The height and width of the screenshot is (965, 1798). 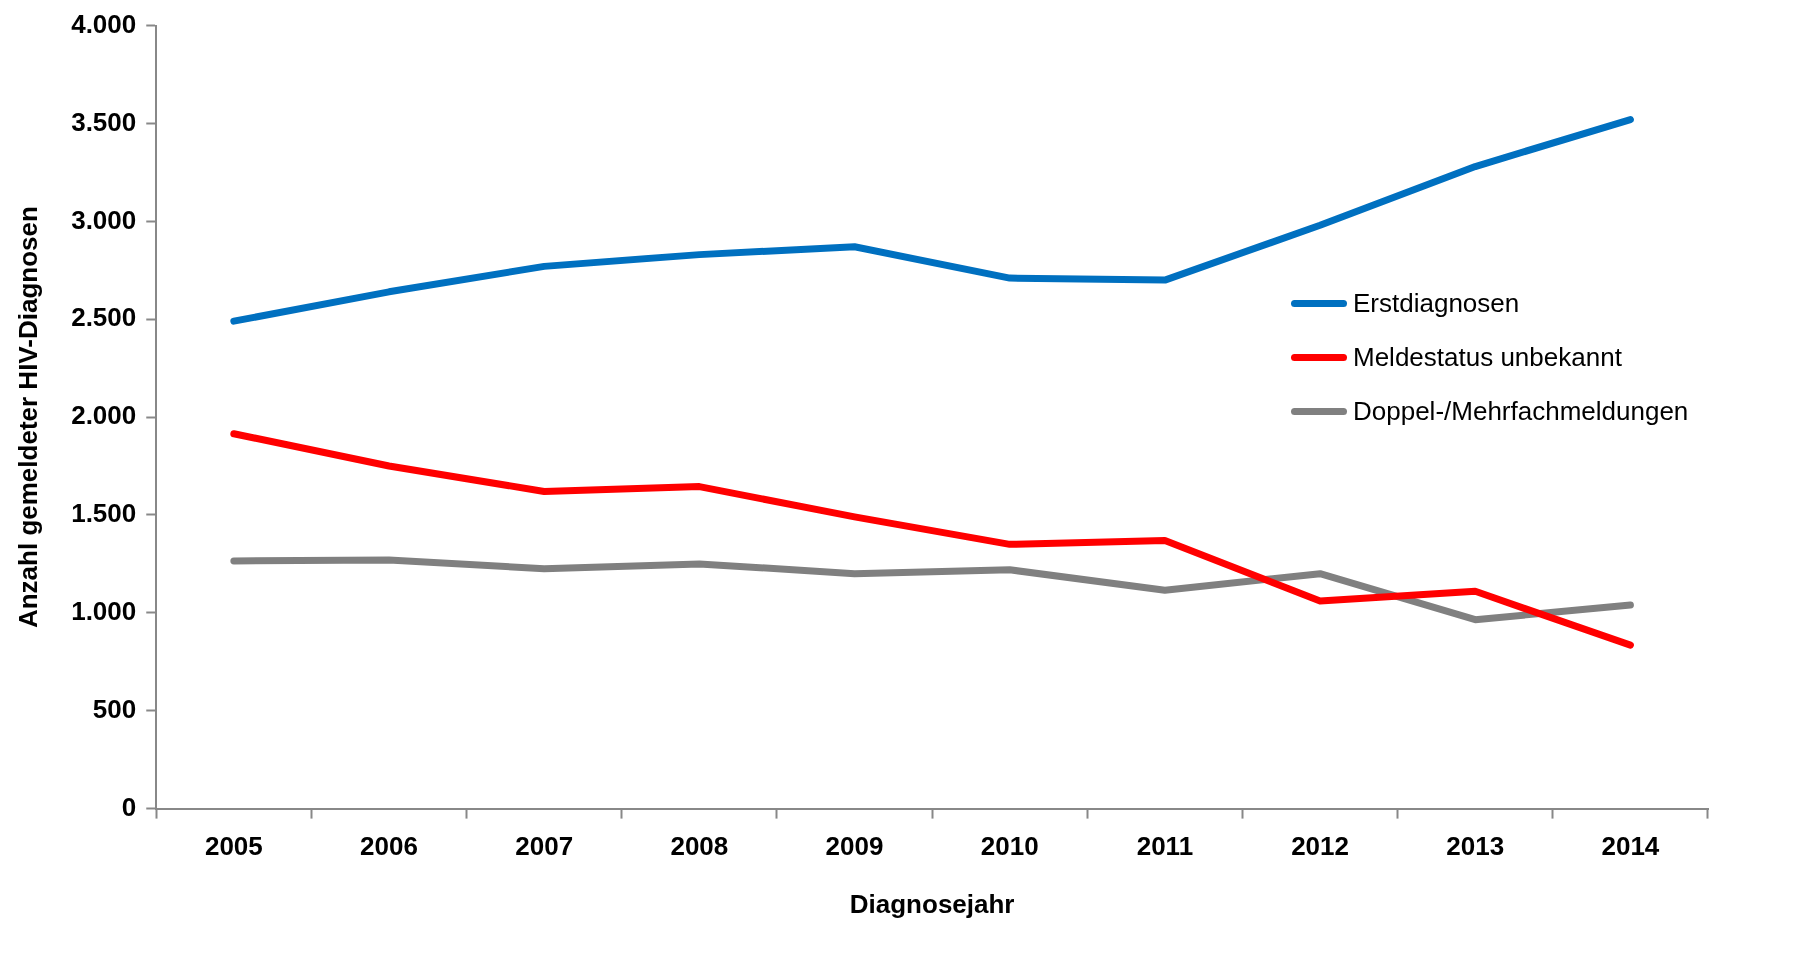 What do you see at coordinates (1320, 846) in the screenshot?
I see `x-tick-label: 2012` at bounding box center [1320, 846].